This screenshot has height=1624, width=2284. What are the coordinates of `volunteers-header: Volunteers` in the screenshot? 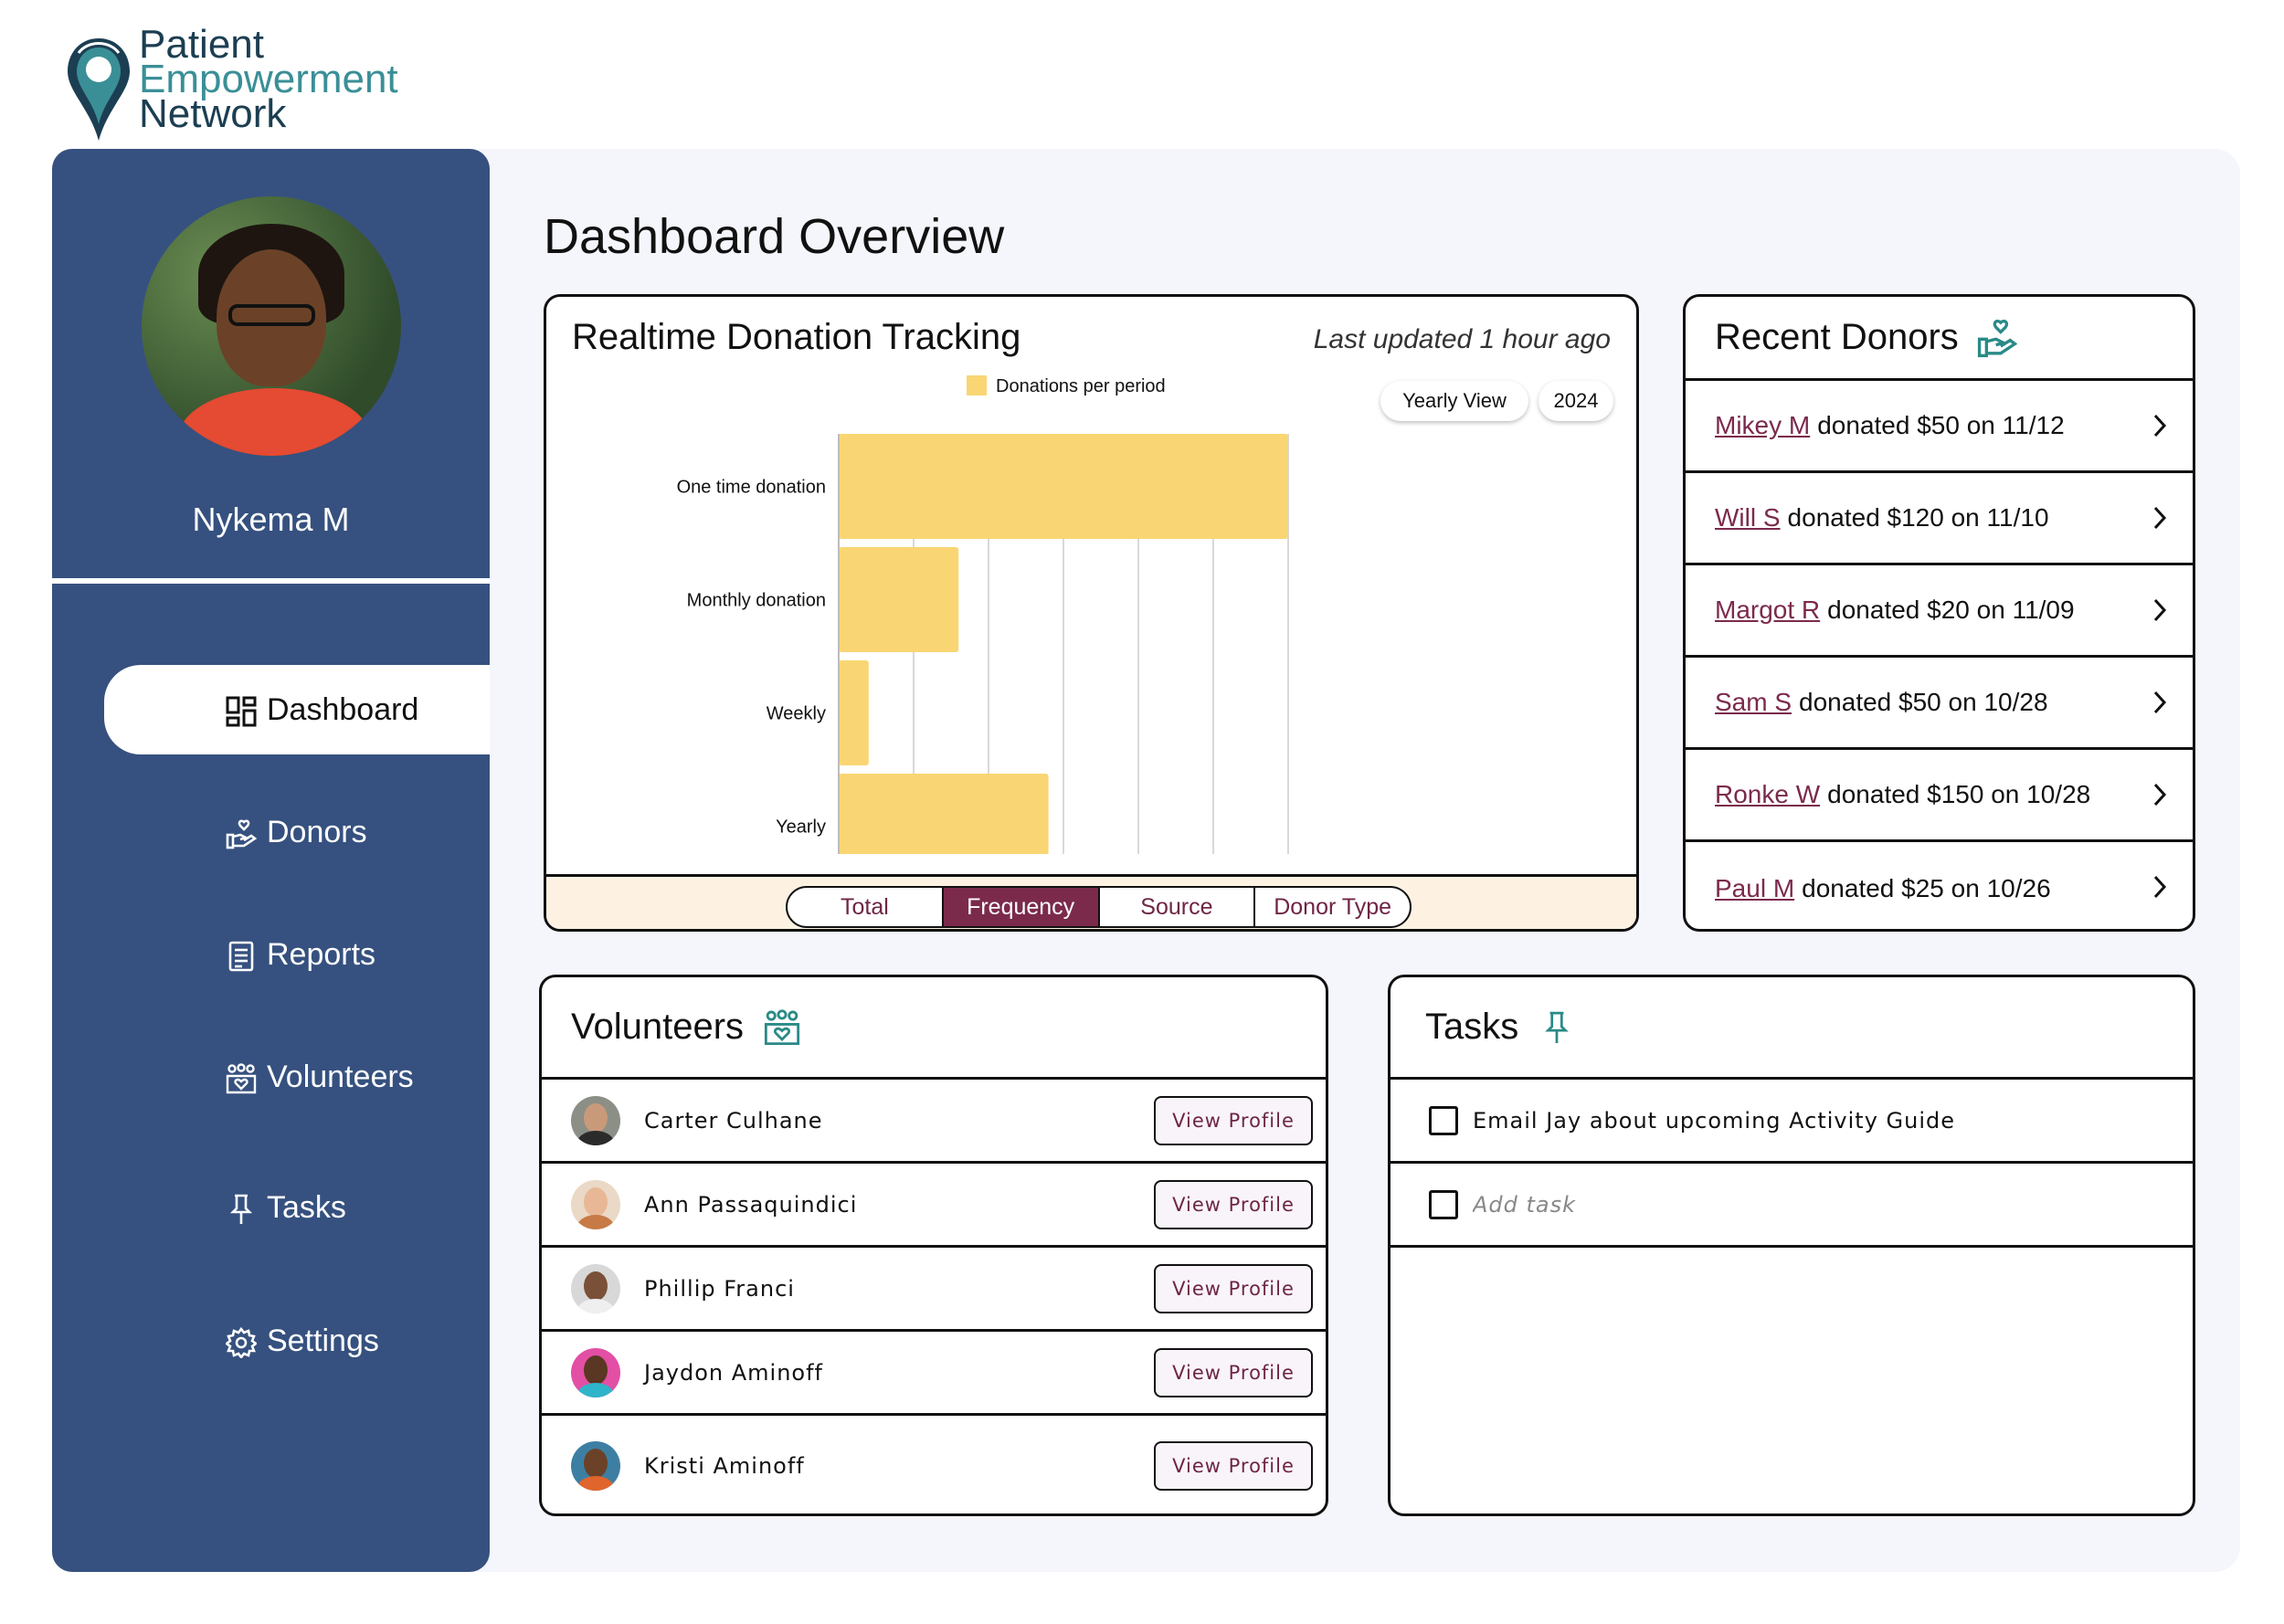 It's located at (934, 1028).